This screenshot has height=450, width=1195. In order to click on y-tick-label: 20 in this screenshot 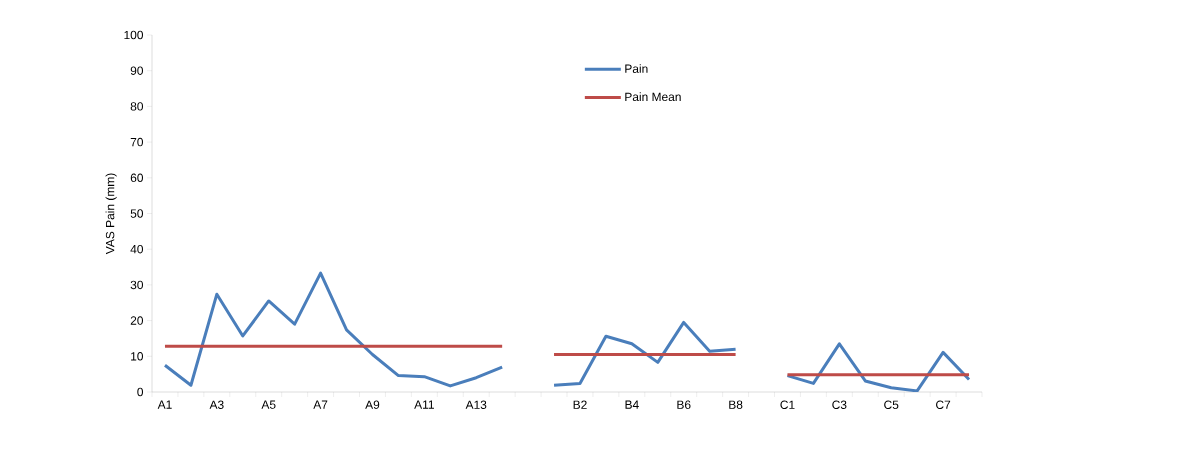, I will do `click(137, 320)`.